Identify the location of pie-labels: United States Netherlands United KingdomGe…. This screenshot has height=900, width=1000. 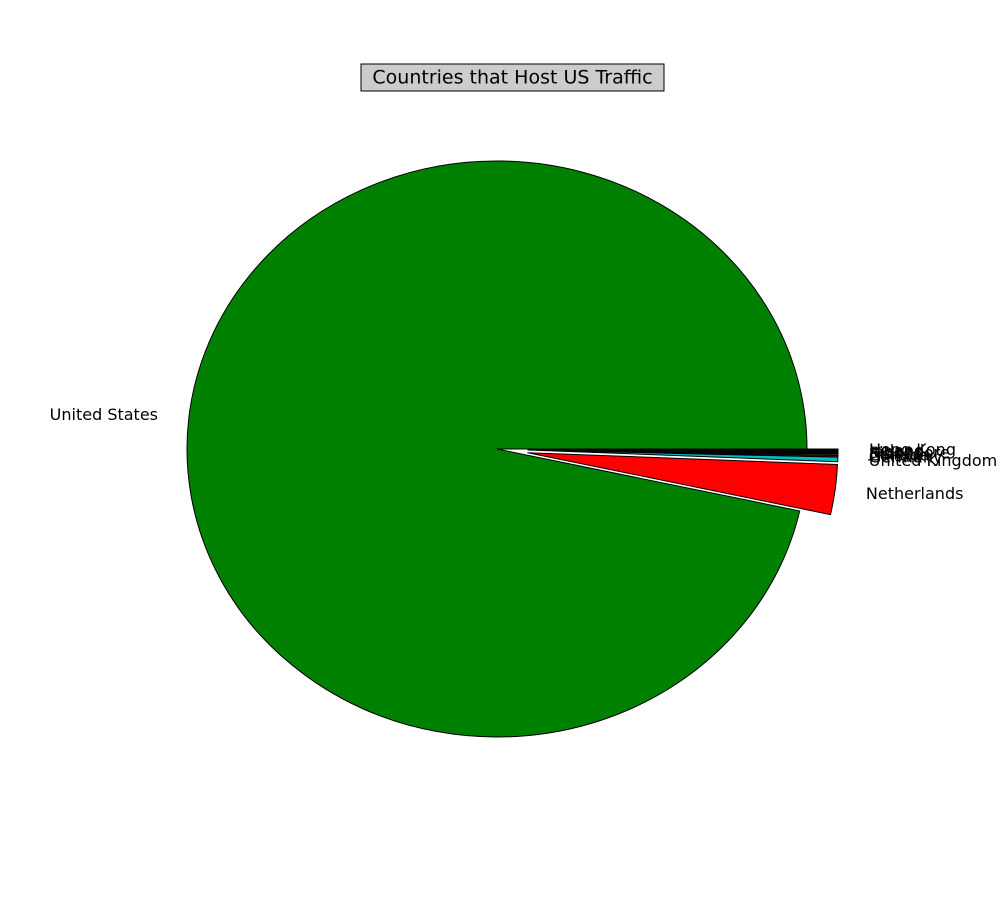
(524, 454).